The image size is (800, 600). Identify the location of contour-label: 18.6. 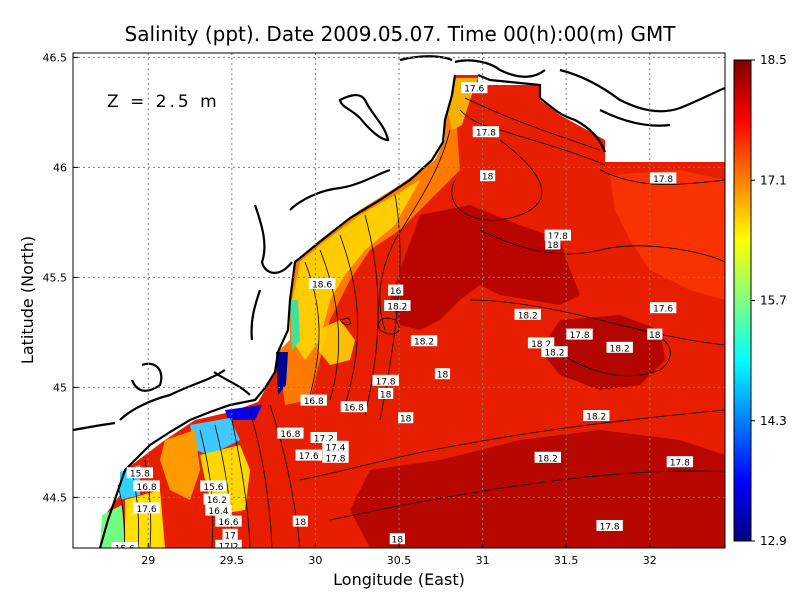
(322, 286).